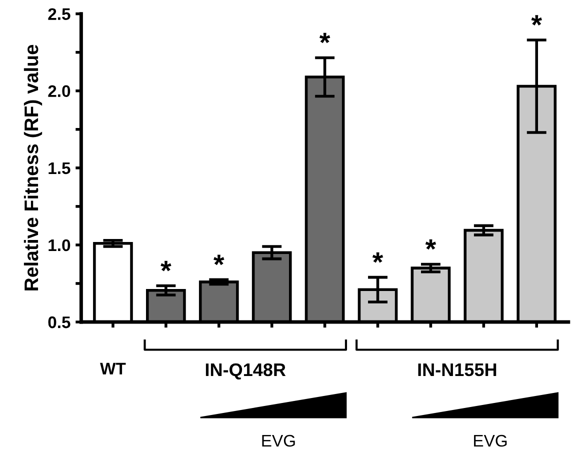 This screenshot has width=580, height=460. What do you see at coordinates (33, 167) in the screenshot?
I see `y-axis-title: Relative Fitness (RF) value` at bounding box center [33, 167].